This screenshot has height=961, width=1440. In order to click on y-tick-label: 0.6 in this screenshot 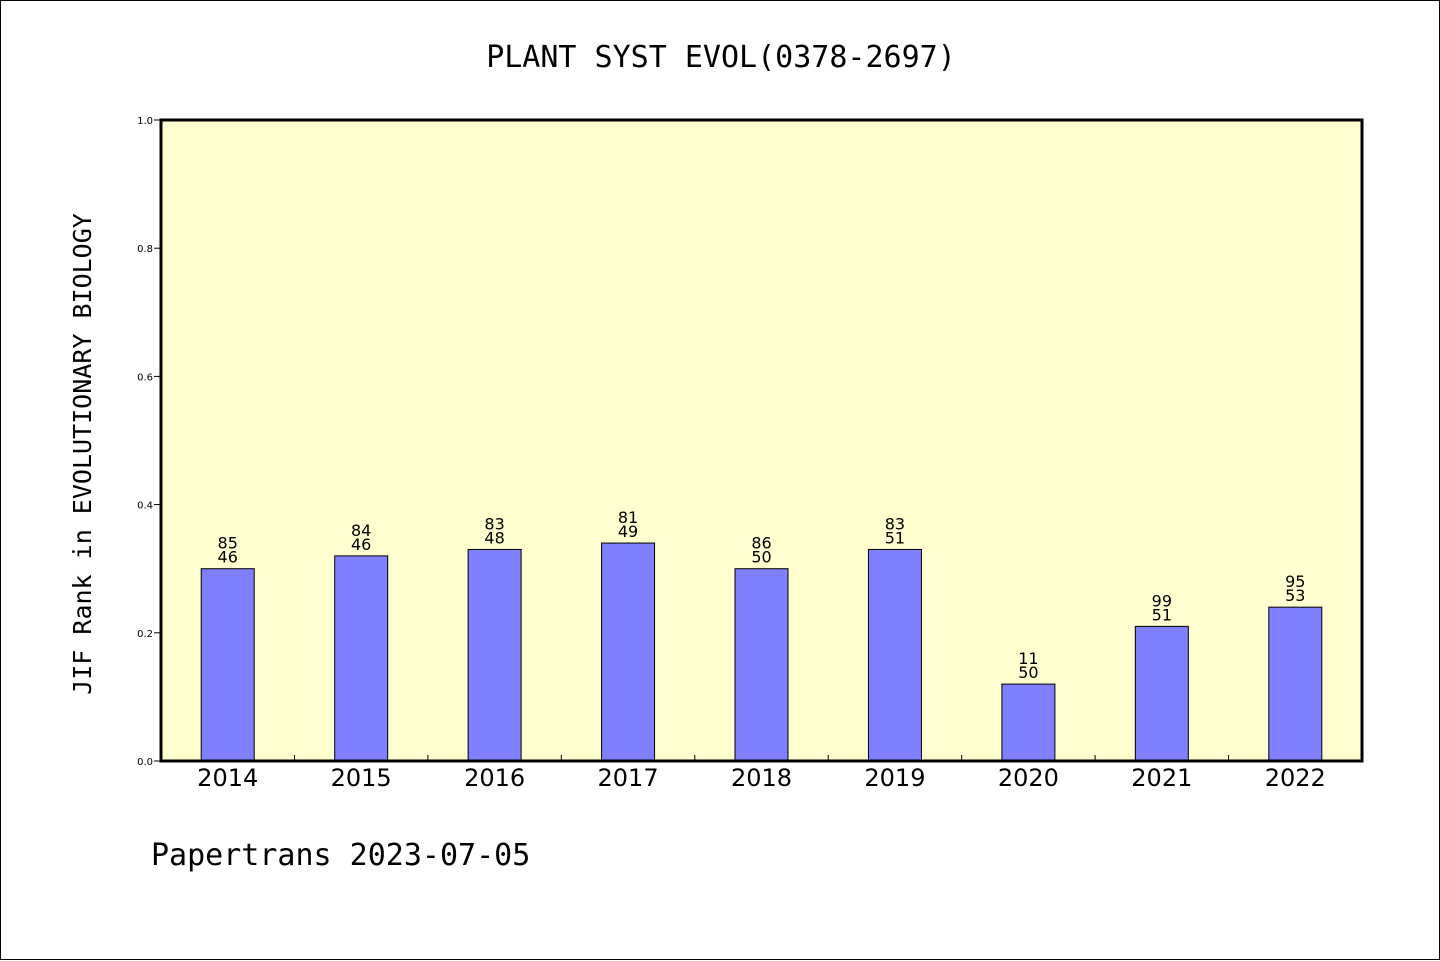, I will do `click(145, 377)`.